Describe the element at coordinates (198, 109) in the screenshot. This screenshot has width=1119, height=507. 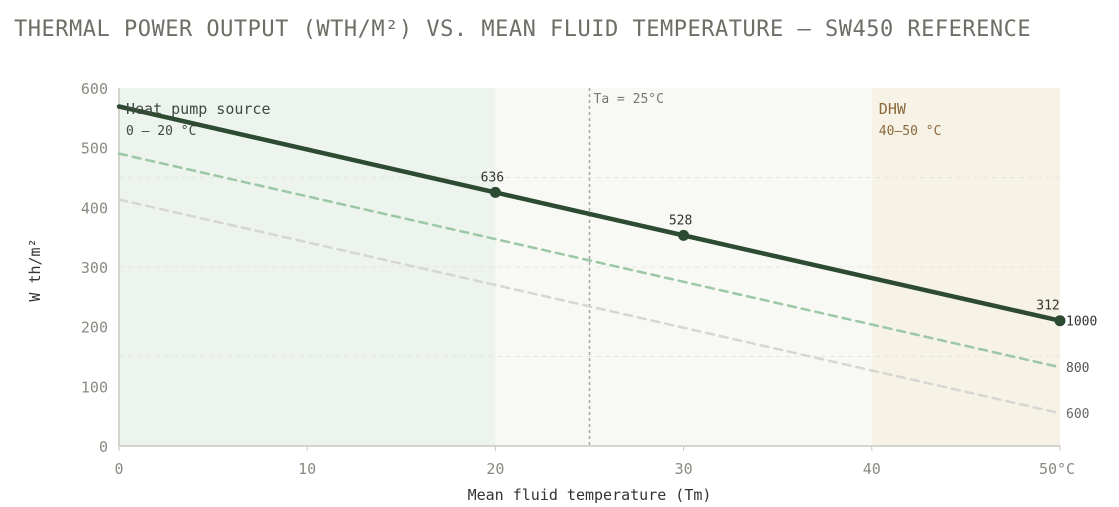
I see `zone-title: Heat pump source` at that location.